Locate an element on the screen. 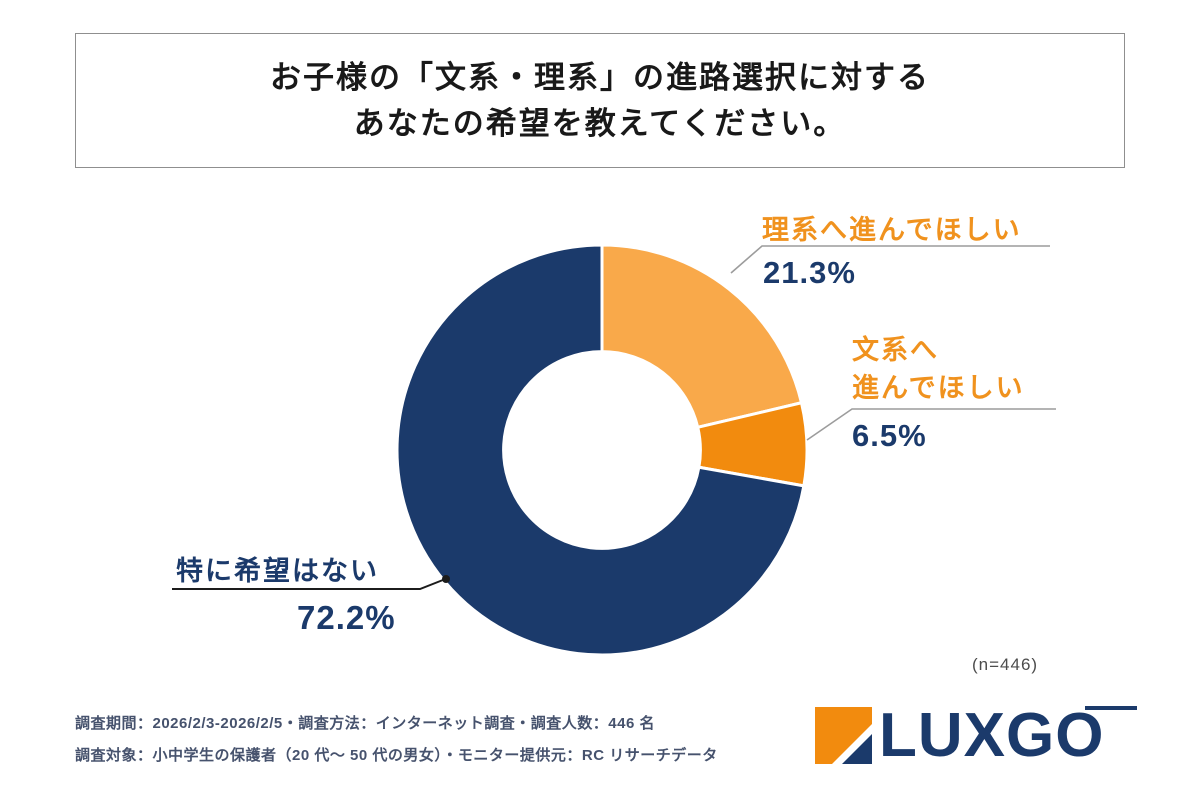  callout-science-value: 21.3% is located at coordinates (809, 272).